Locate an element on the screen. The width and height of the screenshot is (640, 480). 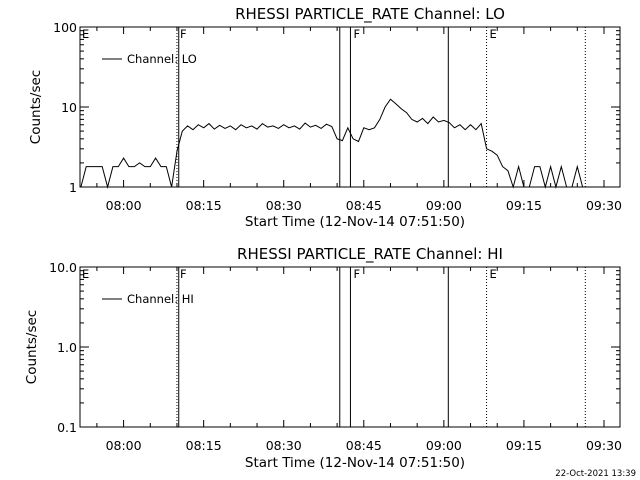
chart-0-edge-label: E is located at coordinates (85, 34).